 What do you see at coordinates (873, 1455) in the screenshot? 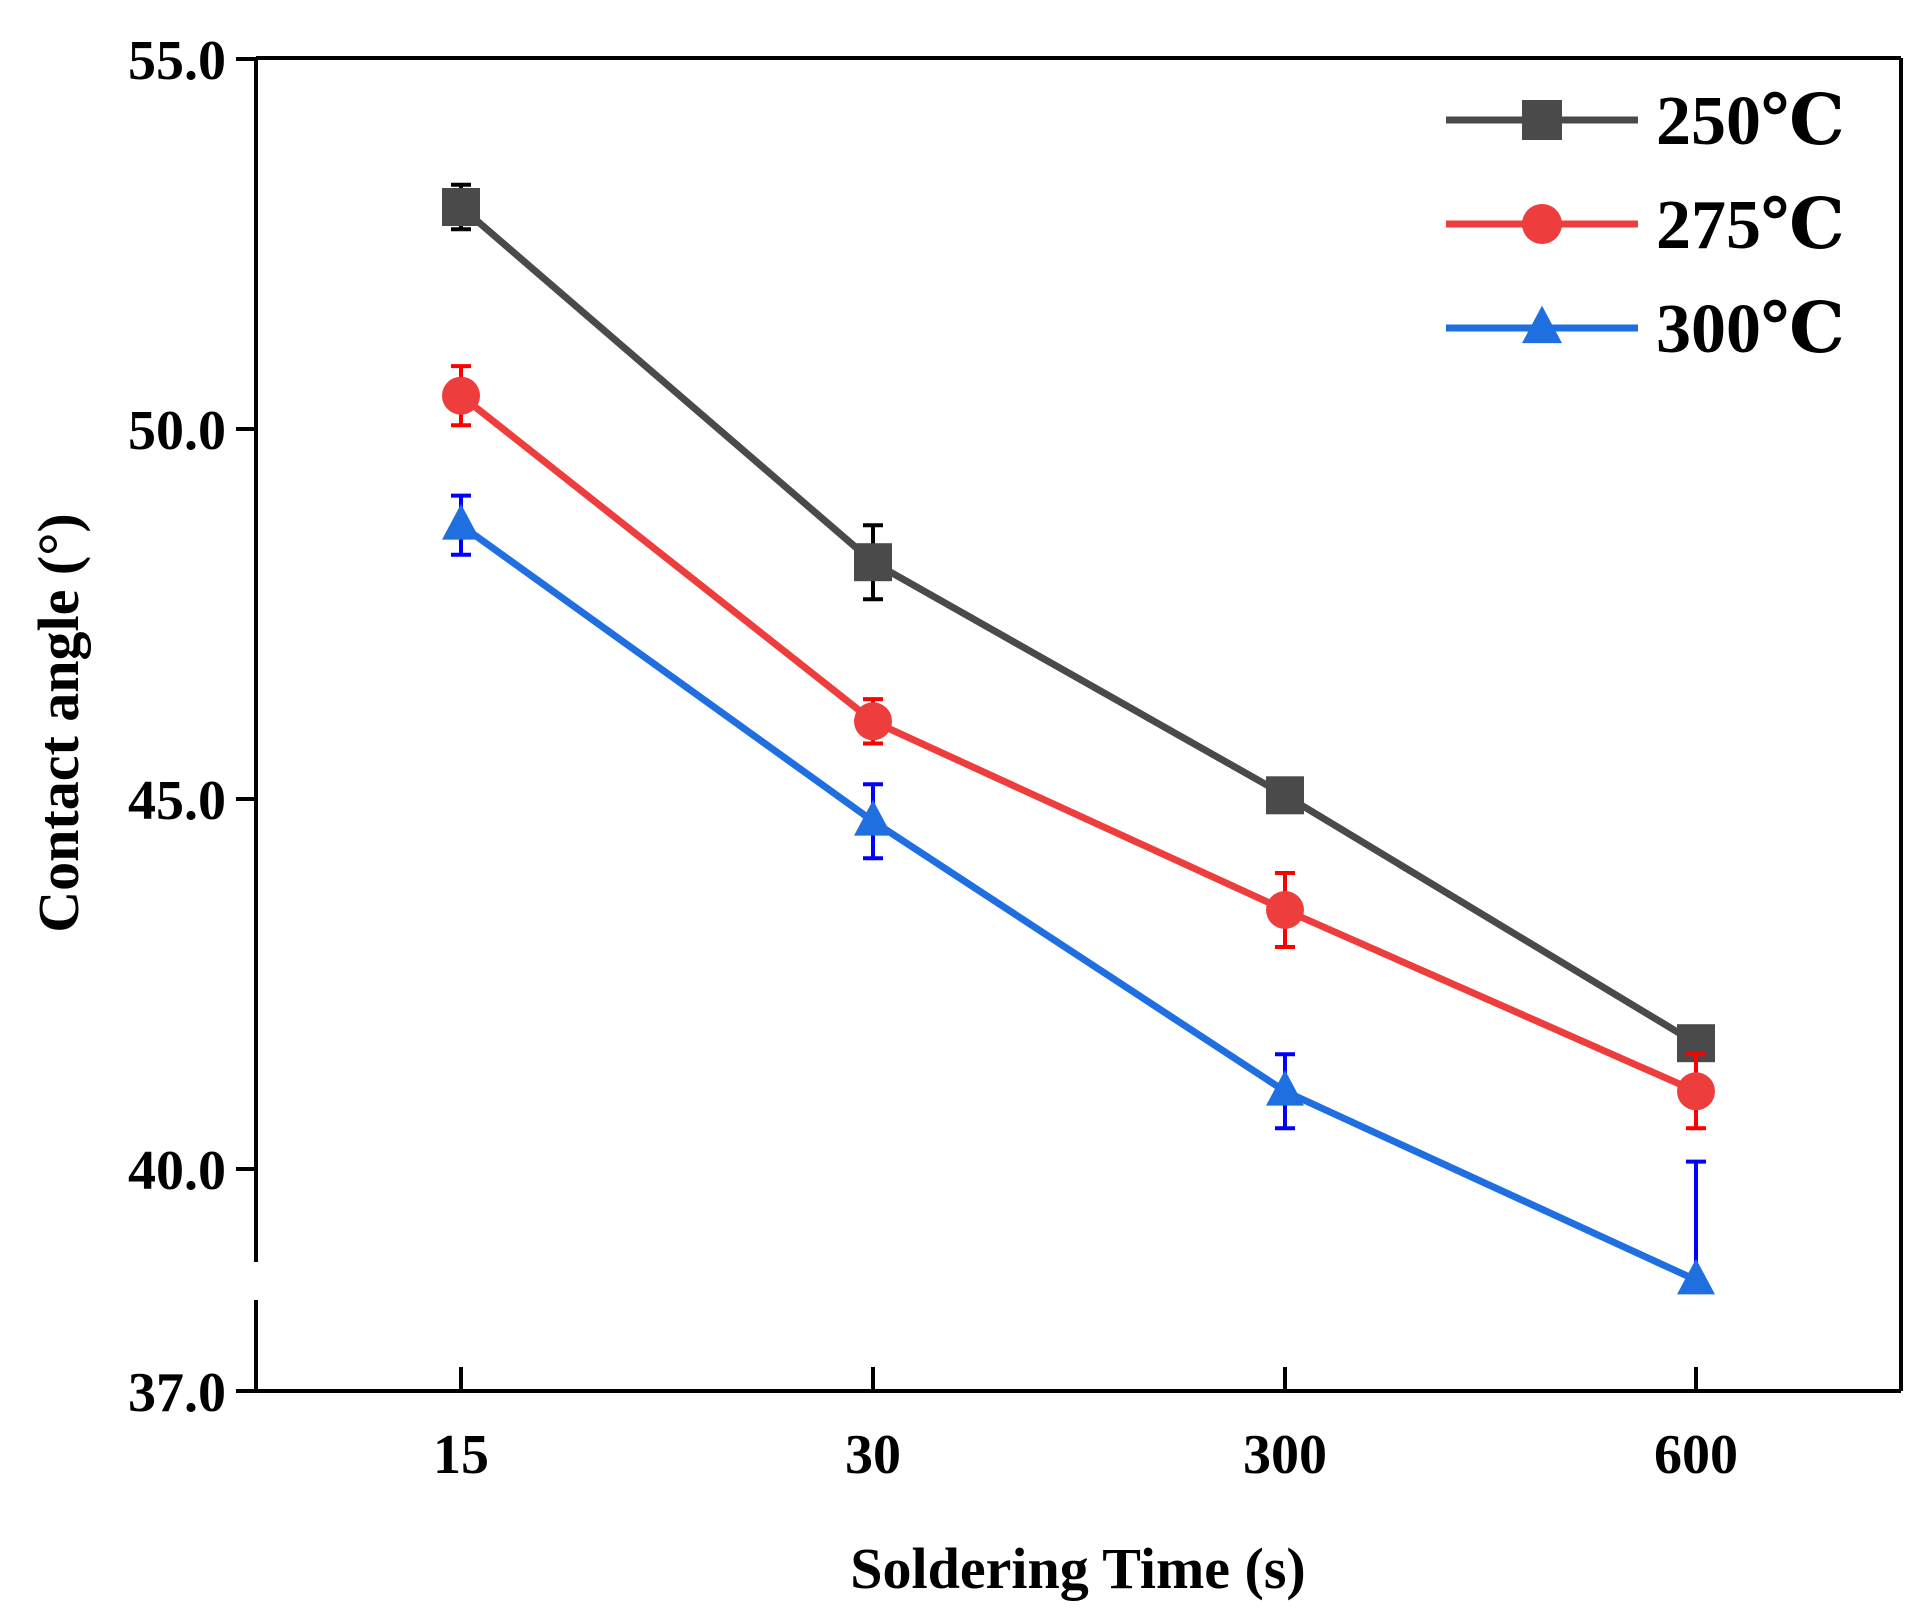
I see `x-tick-label: 30` at bounding box center [873, 1455].